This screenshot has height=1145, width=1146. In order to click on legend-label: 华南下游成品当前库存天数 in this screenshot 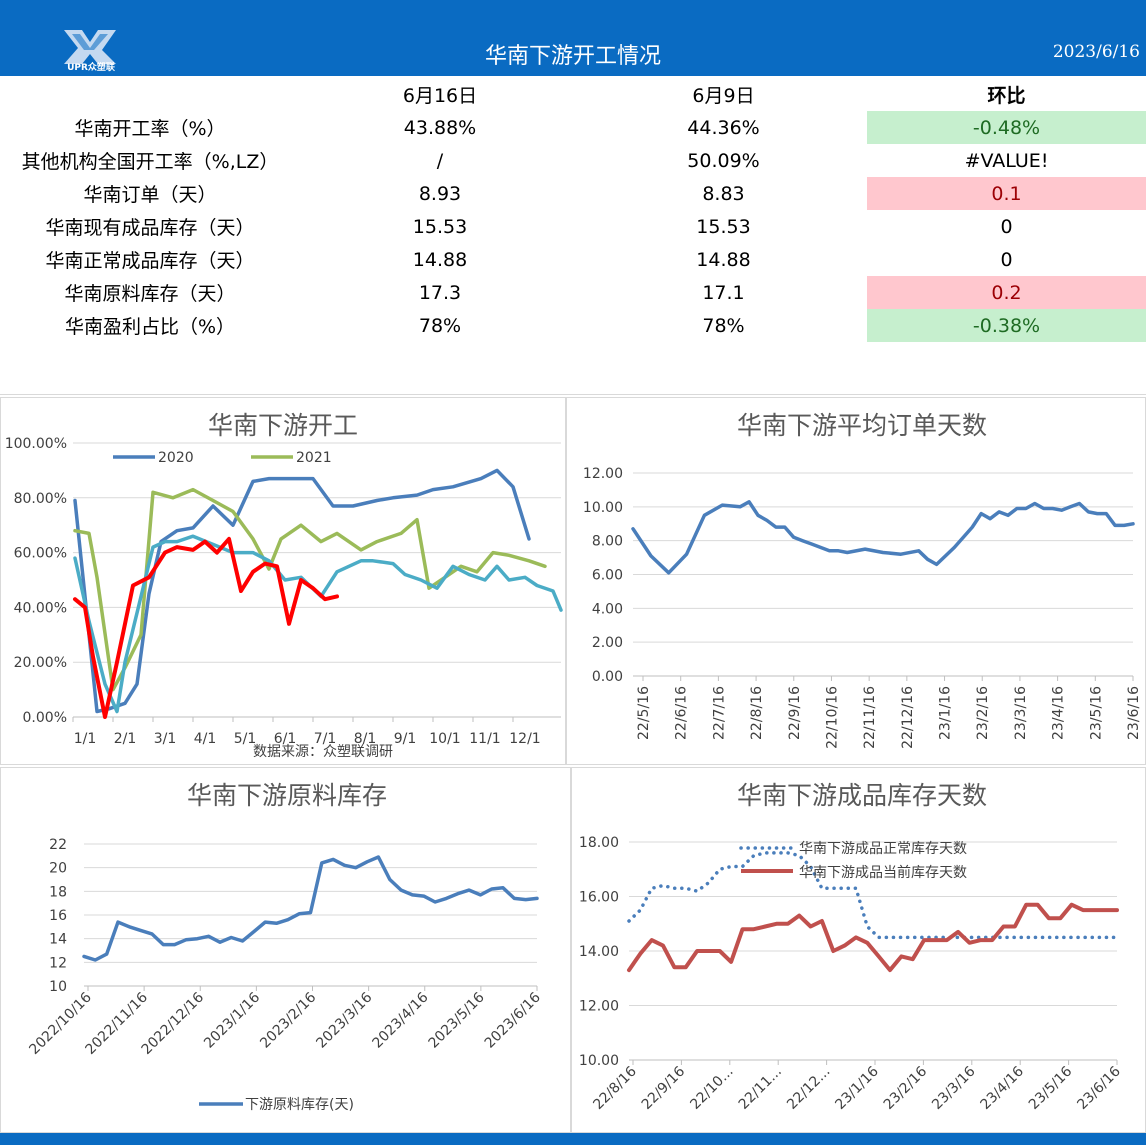, I will do `click(883, 872)`.